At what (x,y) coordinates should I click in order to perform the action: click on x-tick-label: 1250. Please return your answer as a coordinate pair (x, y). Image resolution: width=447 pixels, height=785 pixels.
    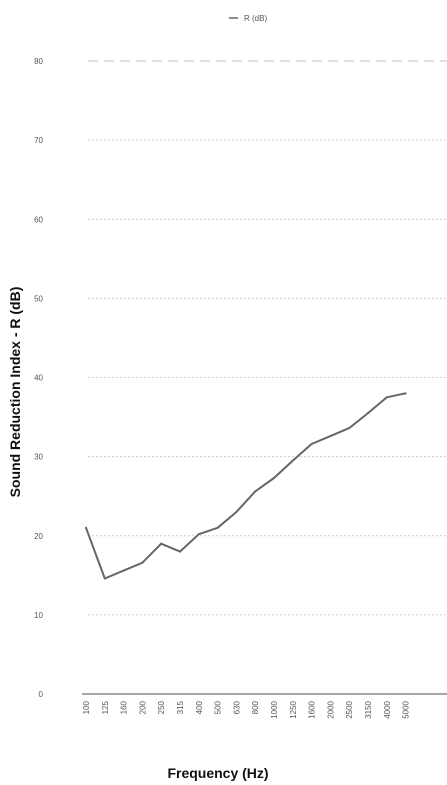
    Looking at the image, I should click on (293, 709).